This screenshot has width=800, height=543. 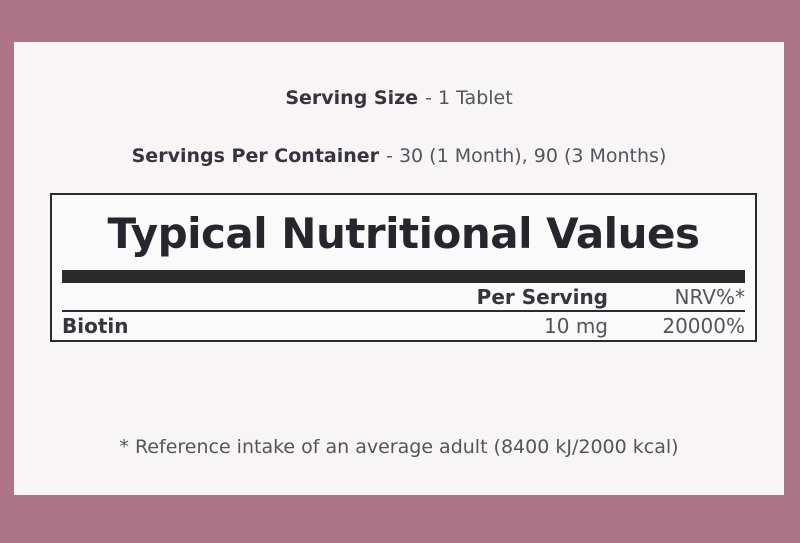 I want to click on per-serving-value: 10 mg, so click(x=576, y=326).